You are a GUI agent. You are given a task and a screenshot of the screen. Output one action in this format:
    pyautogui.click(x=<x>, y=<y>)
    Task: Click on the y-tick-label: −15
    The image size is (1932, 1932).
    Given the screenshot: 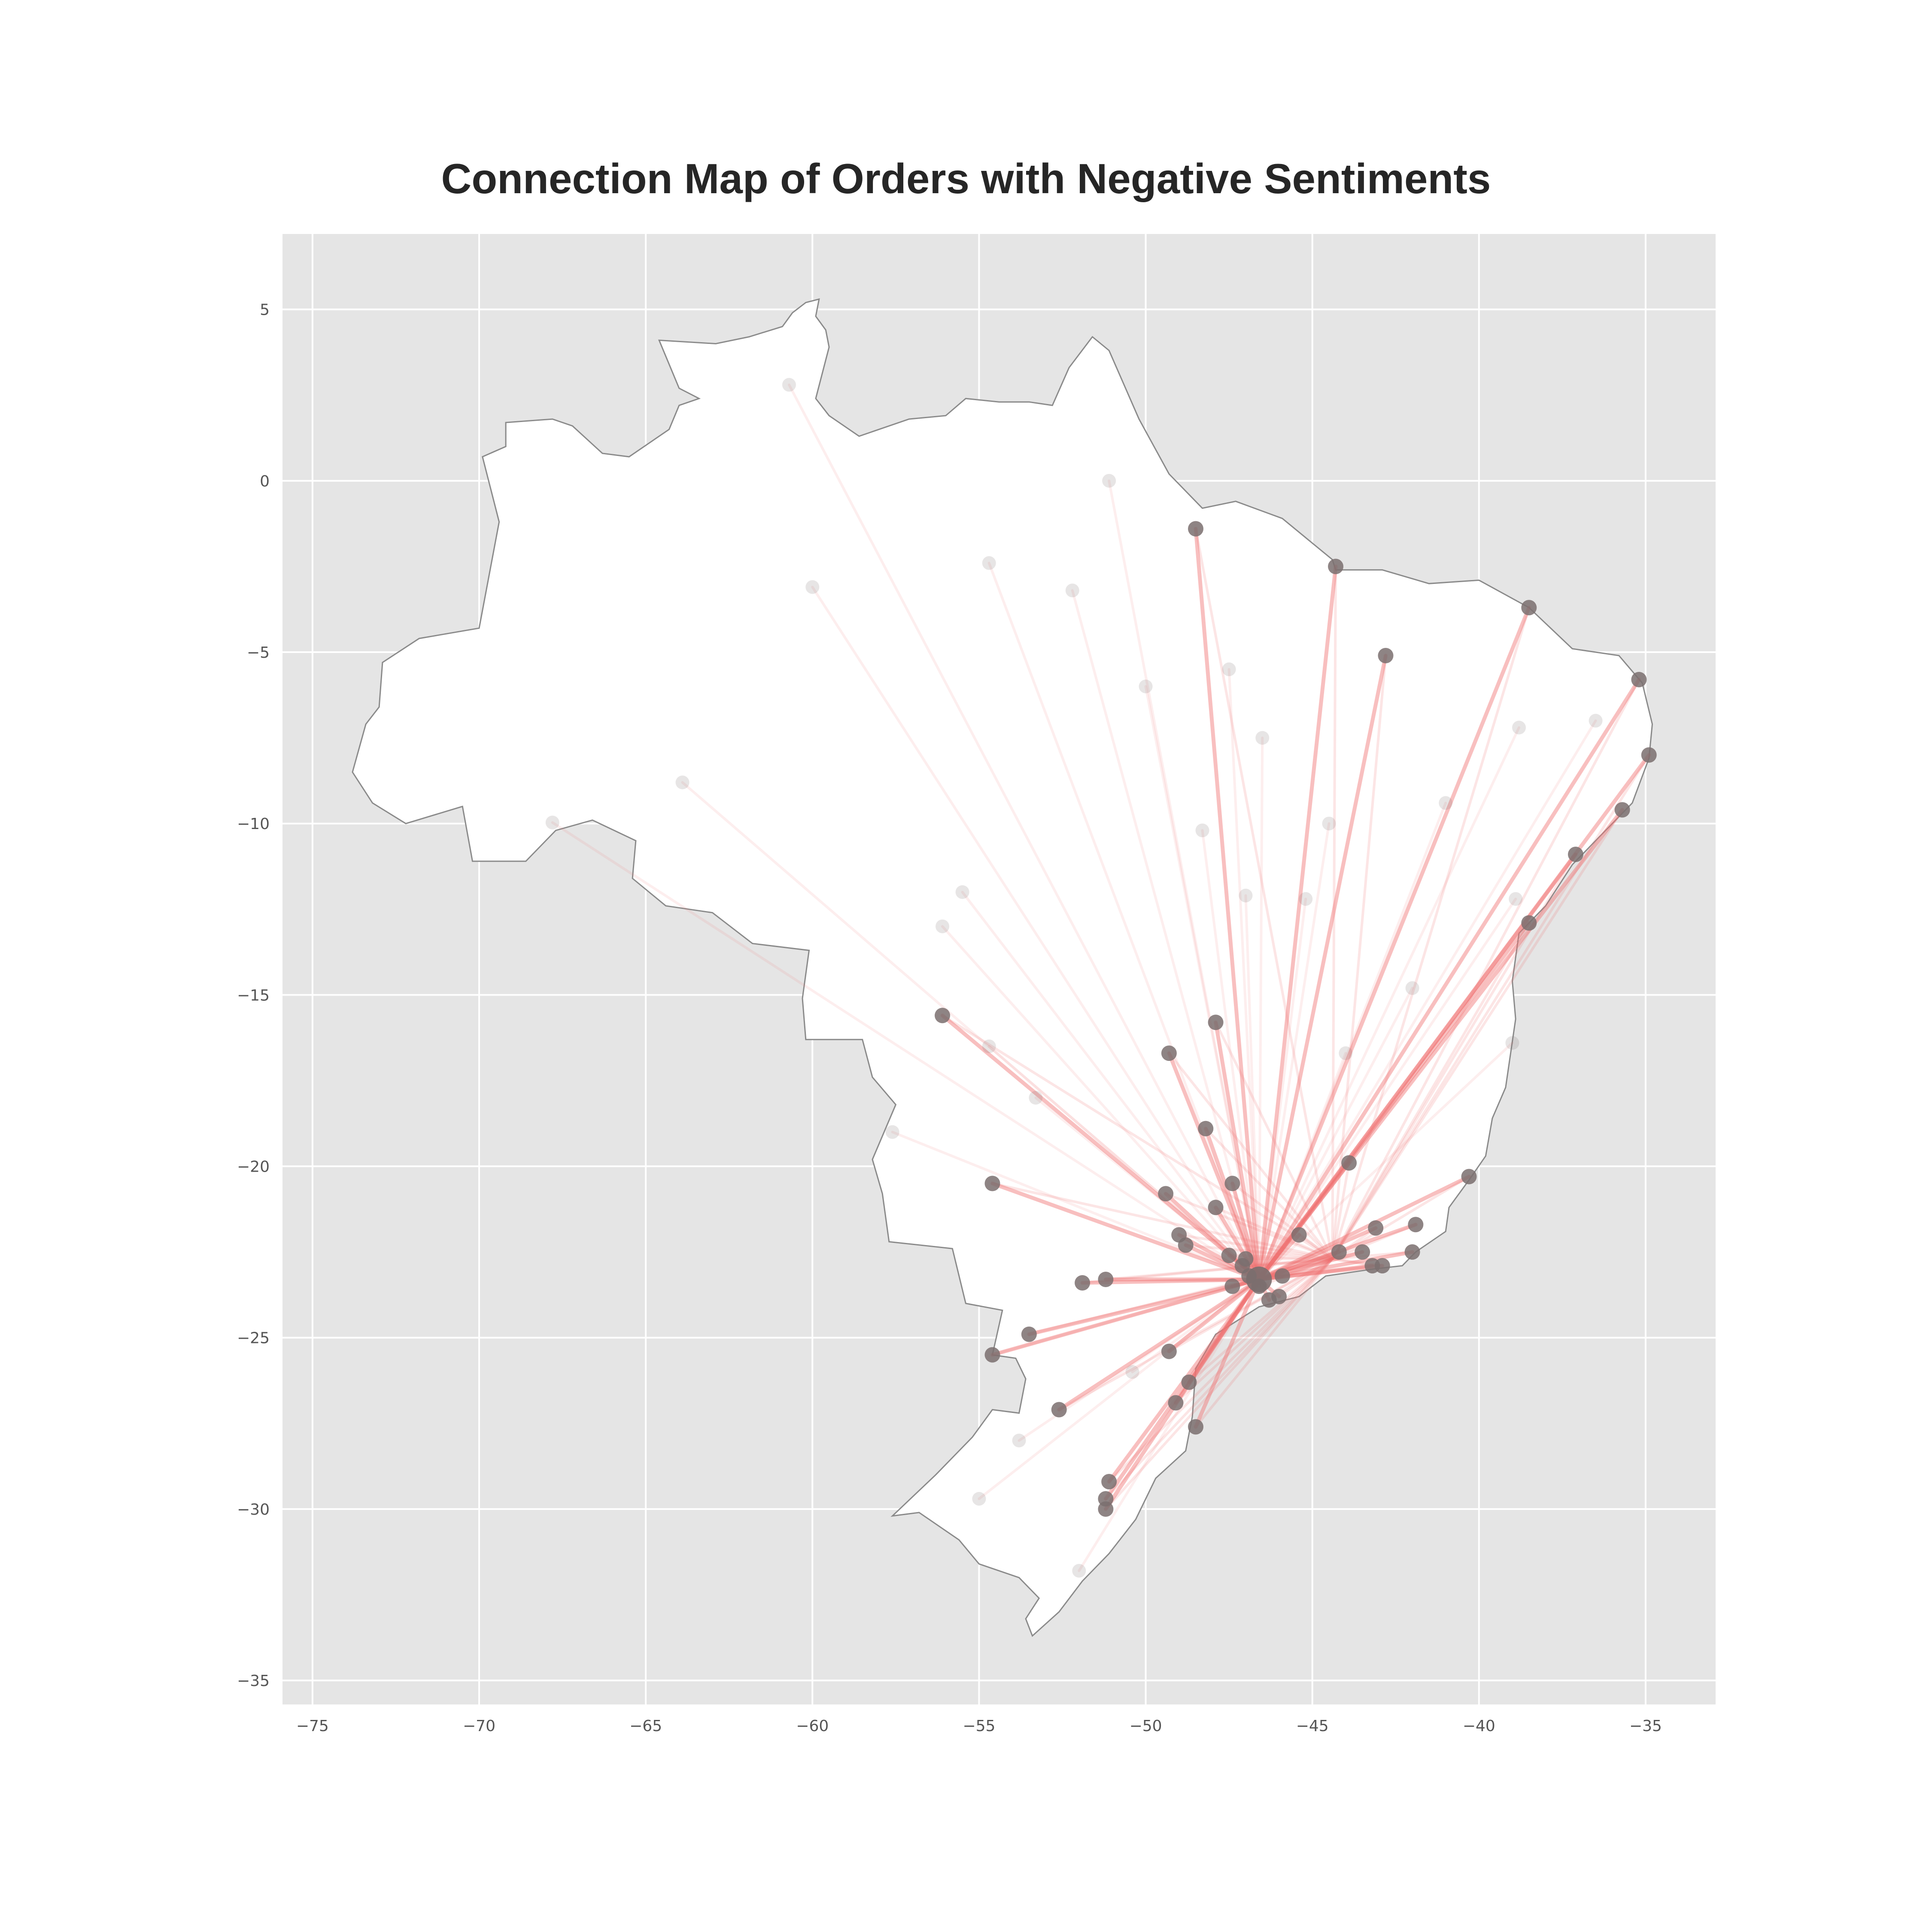 What is the action you would take?
    pyautogui.click(x=253, y=995)
    